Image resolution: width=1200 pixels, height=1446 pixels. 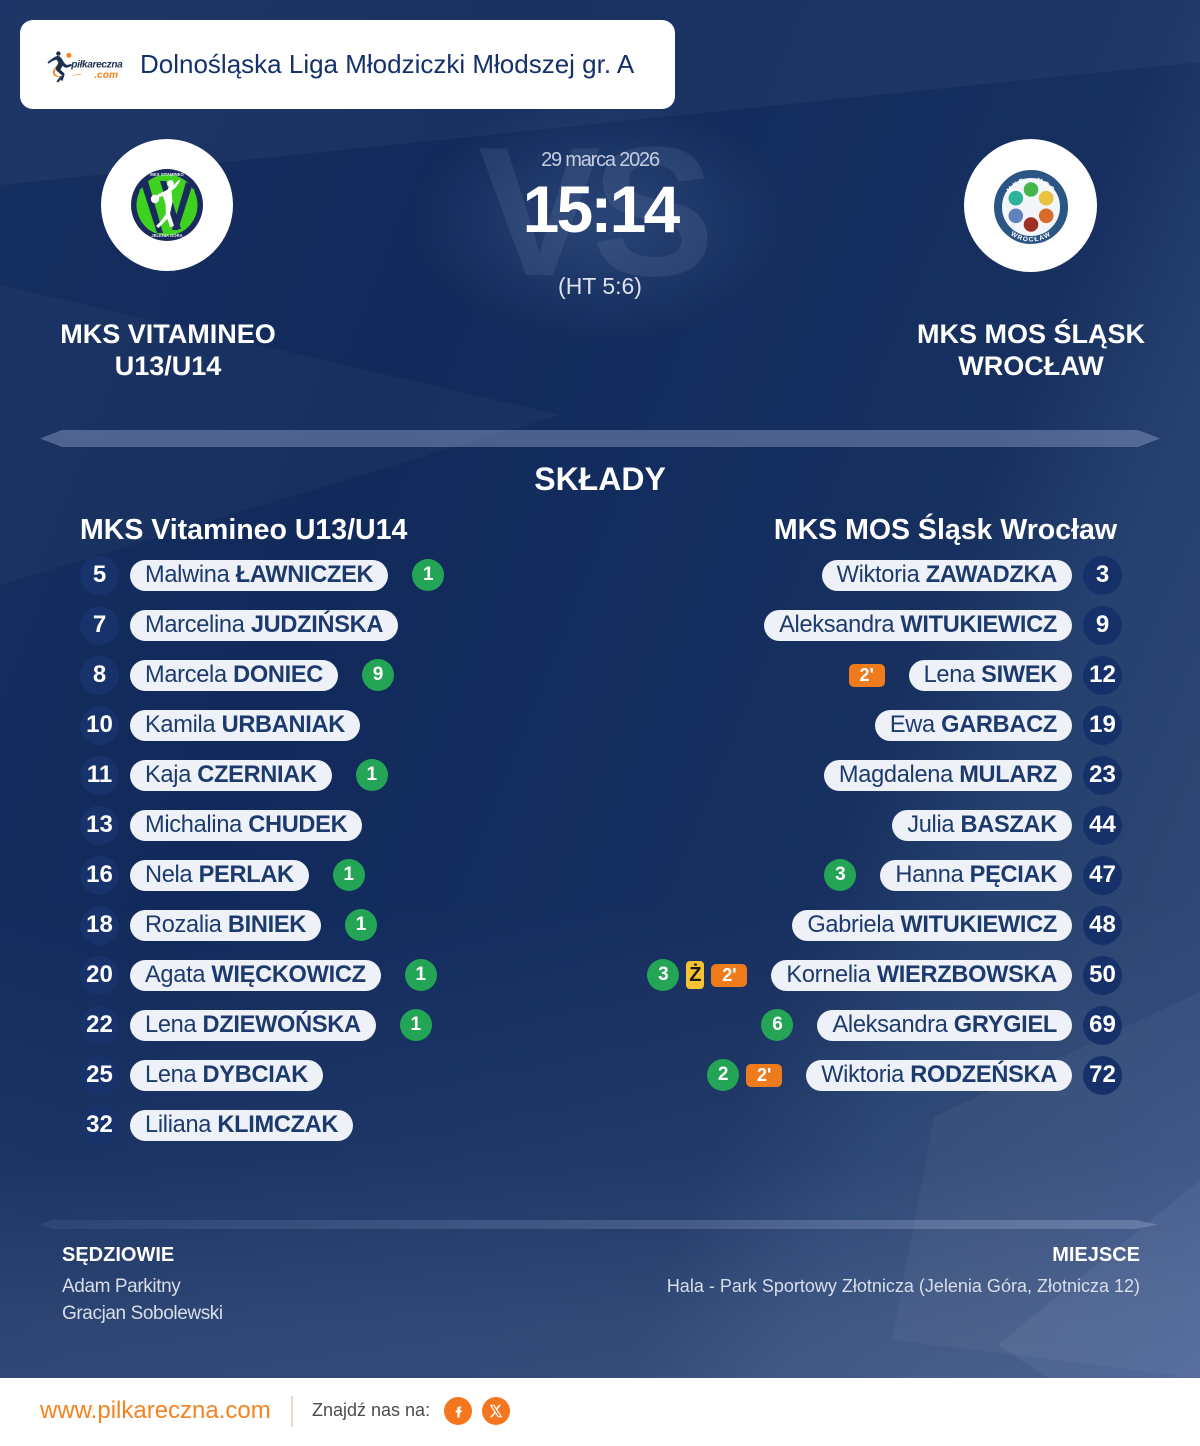 What do you see at coordinates (106, 75) in the screenshot?
I see `svg-text: .com` at bounding box center [106, 75].